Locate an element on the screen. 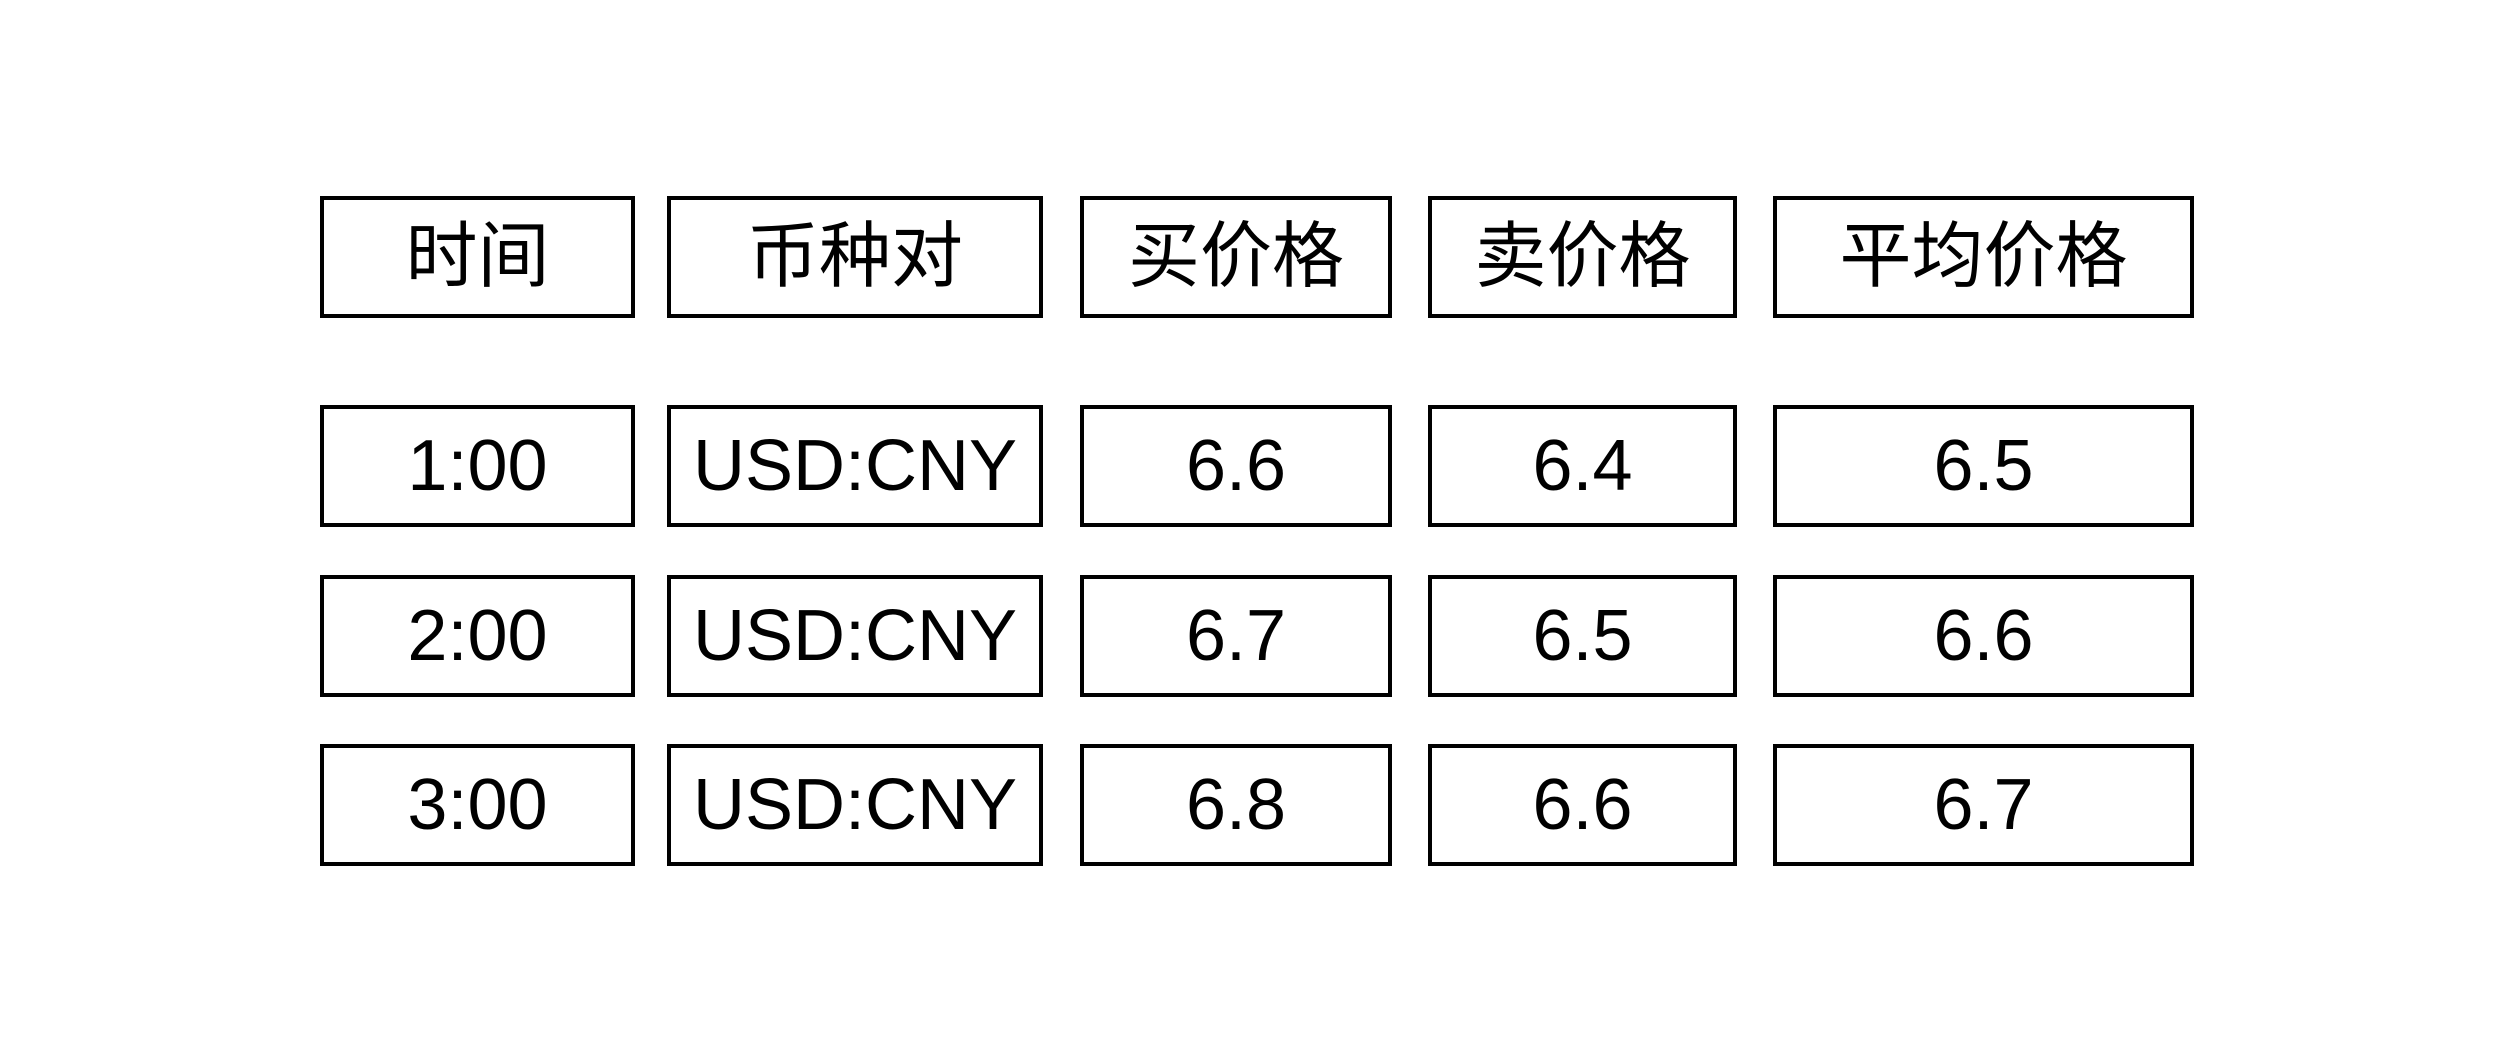  cell-row3-pair: USD:CNY is located at coordinates (855, 805).